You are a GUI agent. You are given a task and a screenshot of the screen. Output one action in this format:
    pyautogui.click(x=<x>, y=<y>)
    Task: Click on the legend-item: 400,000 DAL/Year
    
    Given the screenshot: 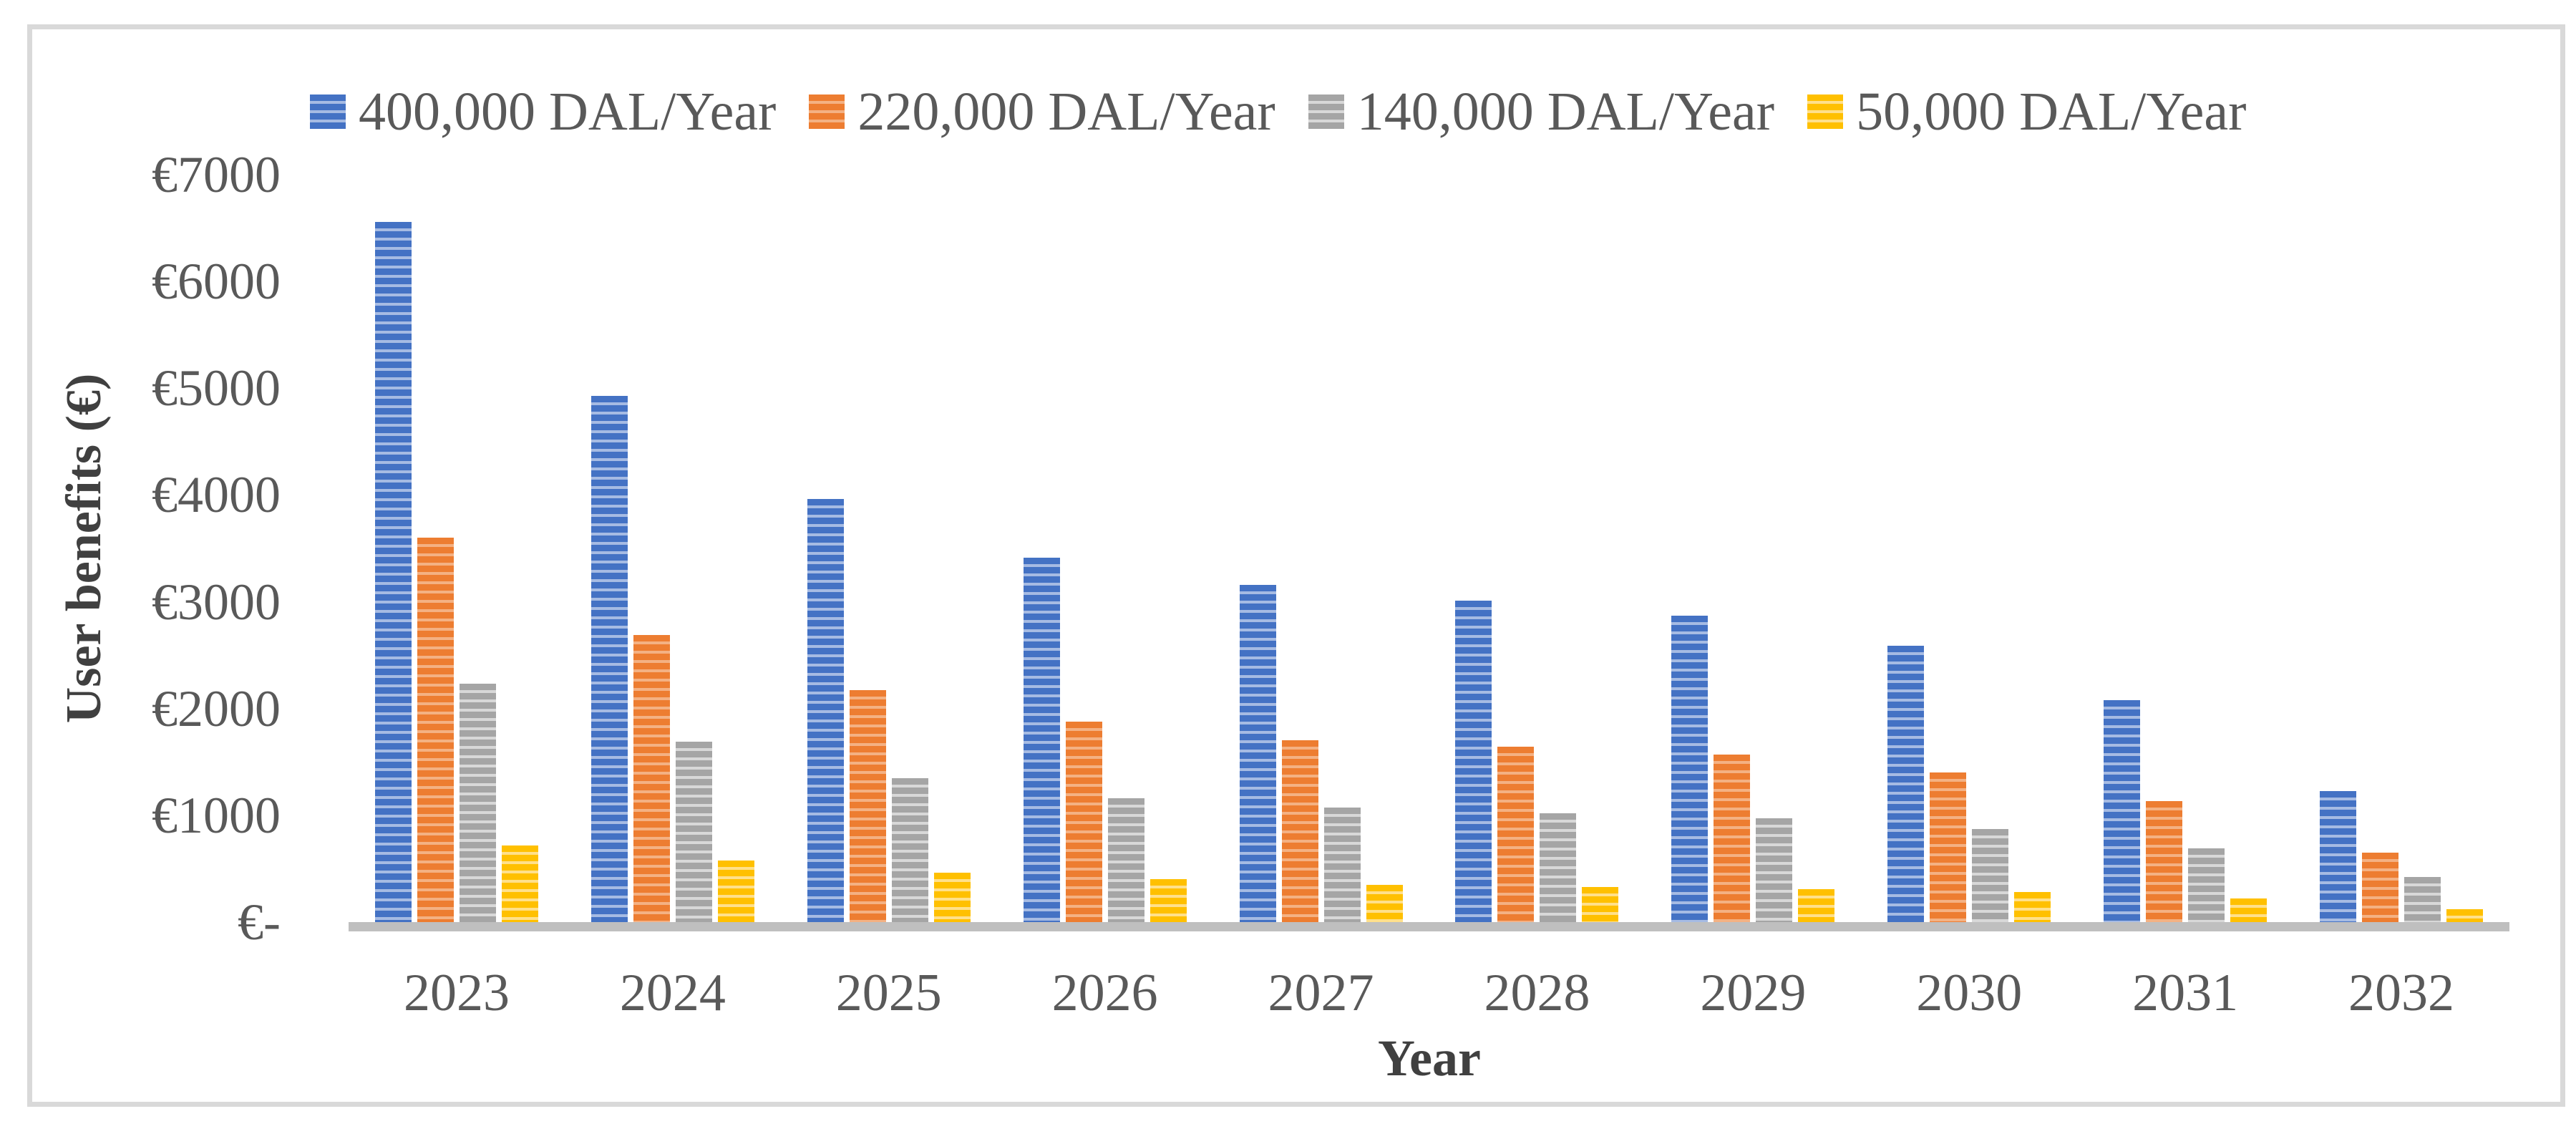 What is the action you would take?
    pyautogui.click(x=543, y=111)
    